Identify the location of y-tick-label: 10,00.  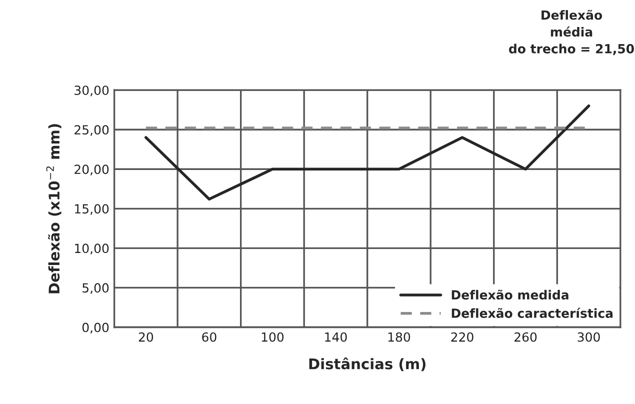
(92, 249).